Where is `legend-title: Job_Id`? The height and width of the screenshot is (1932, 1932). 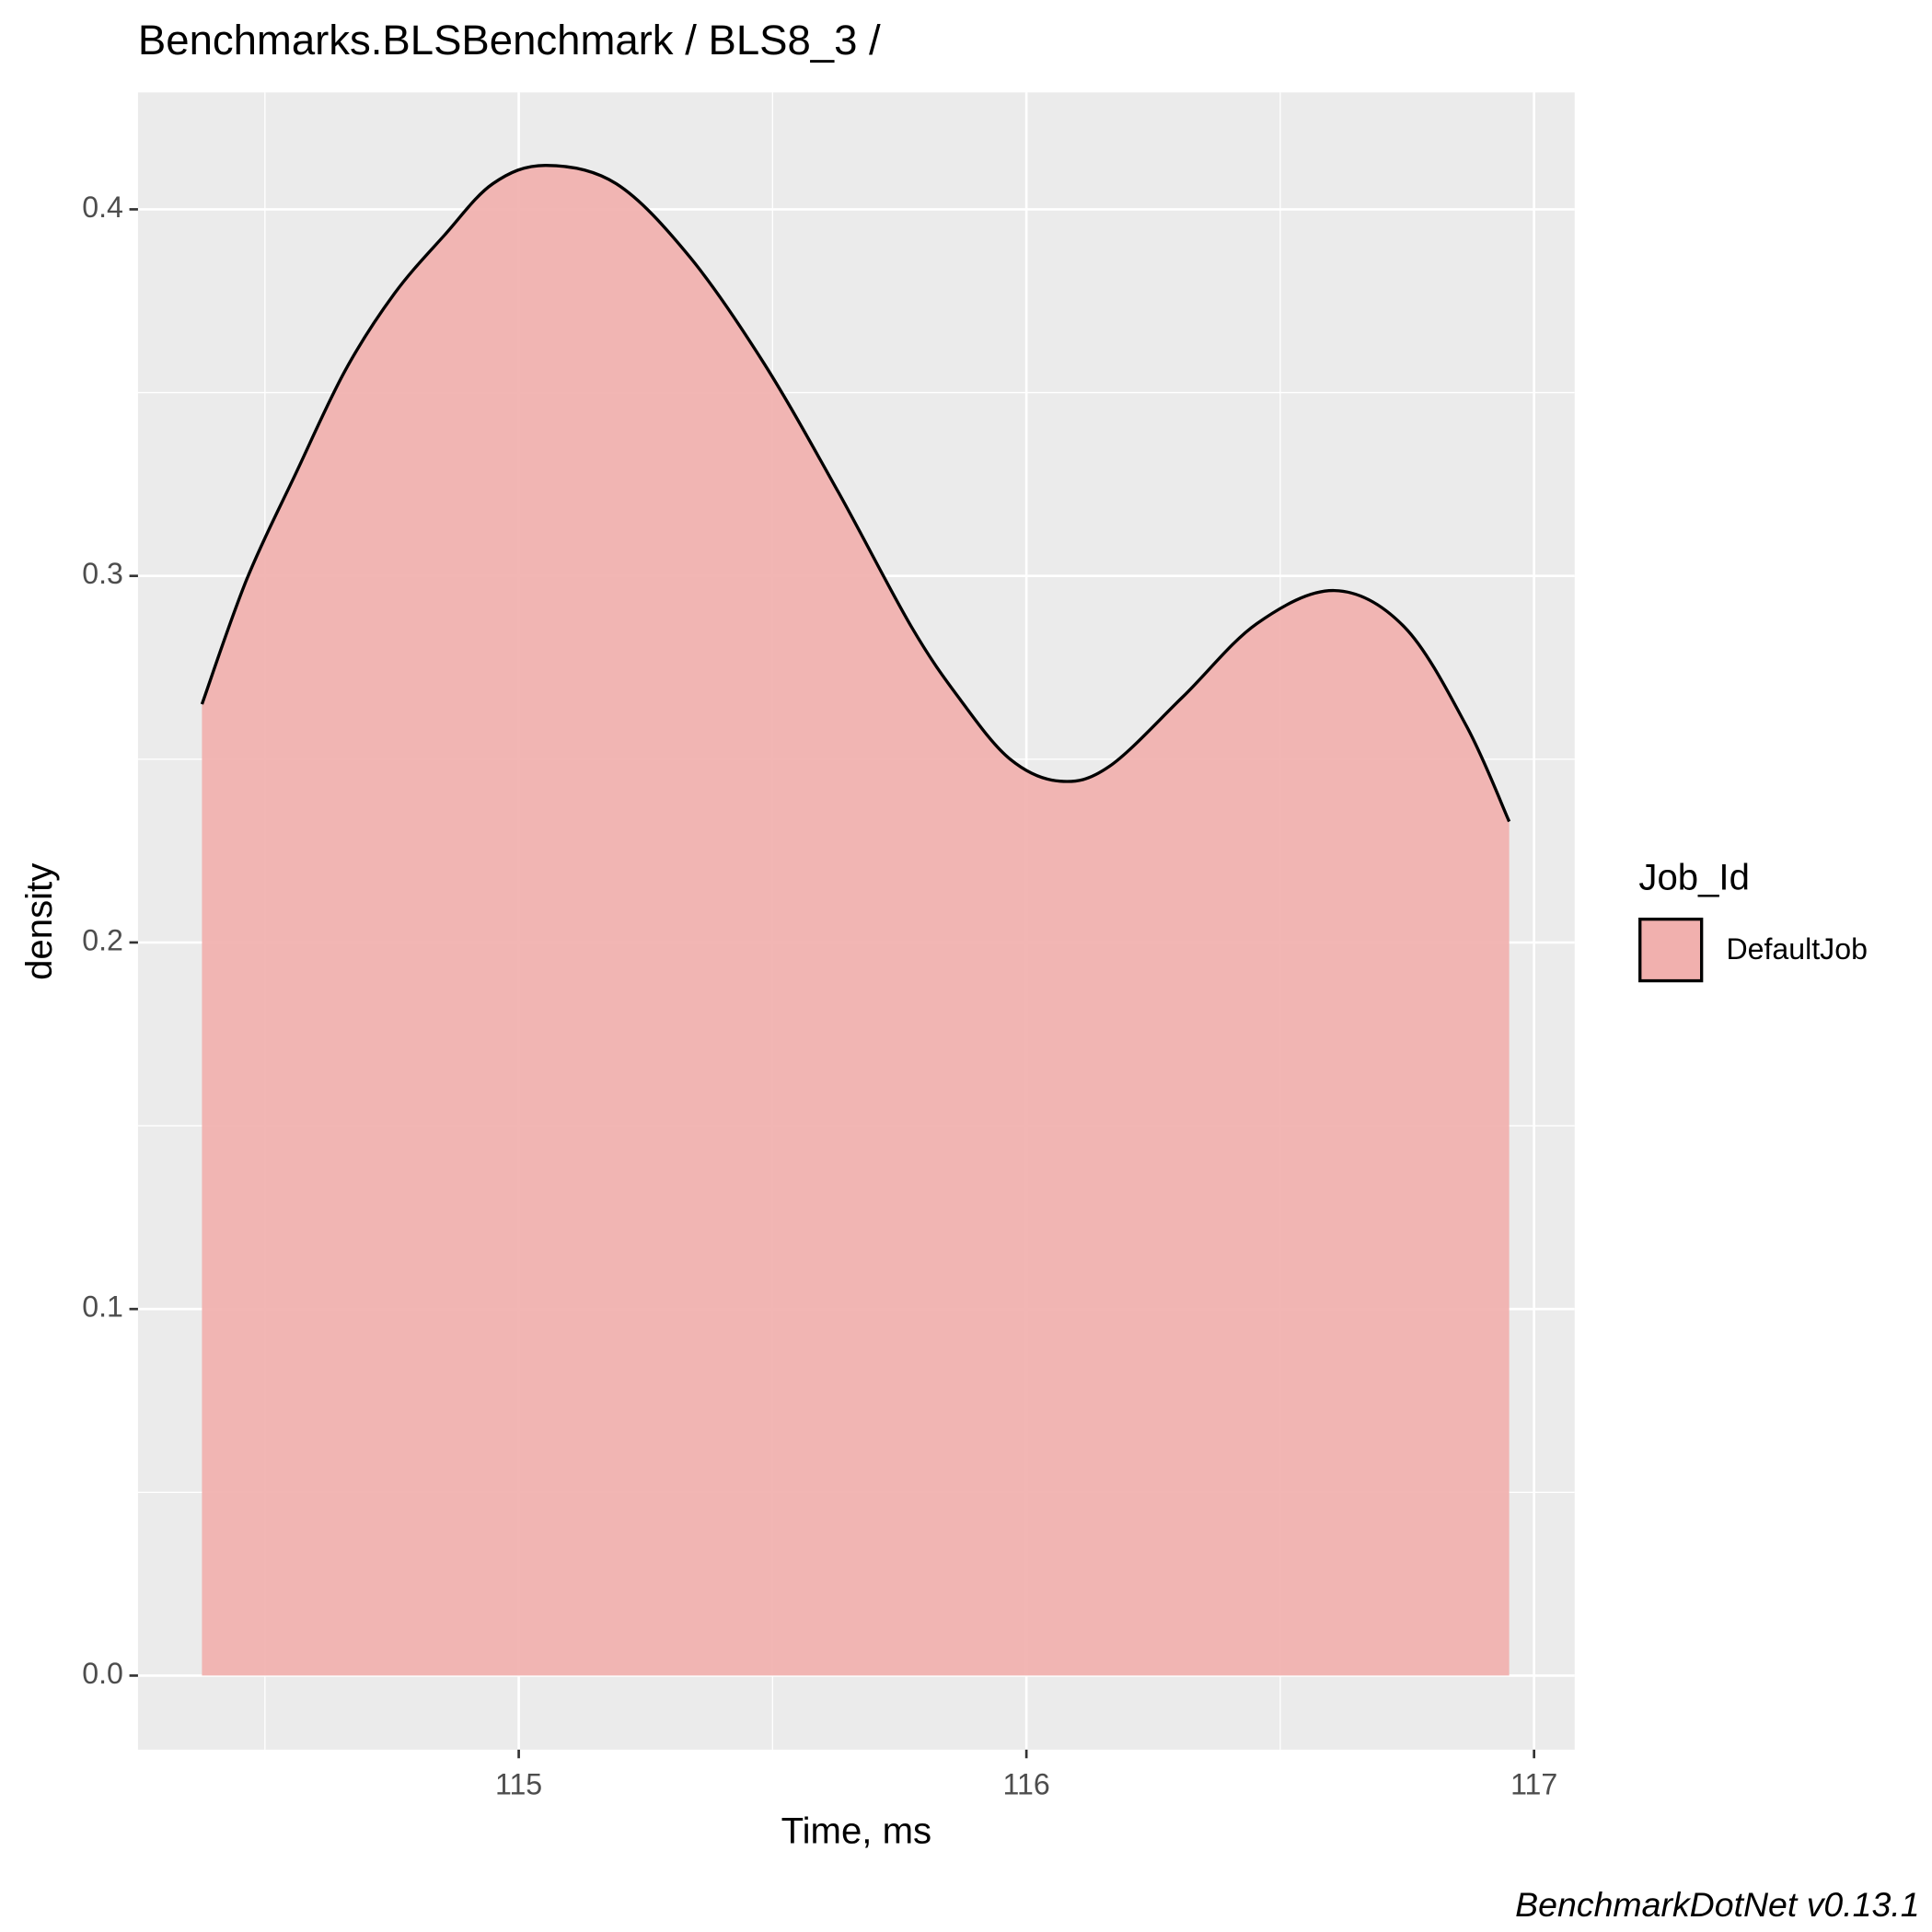
legend-title: Job_Id is located at coordinates (1694, 876).